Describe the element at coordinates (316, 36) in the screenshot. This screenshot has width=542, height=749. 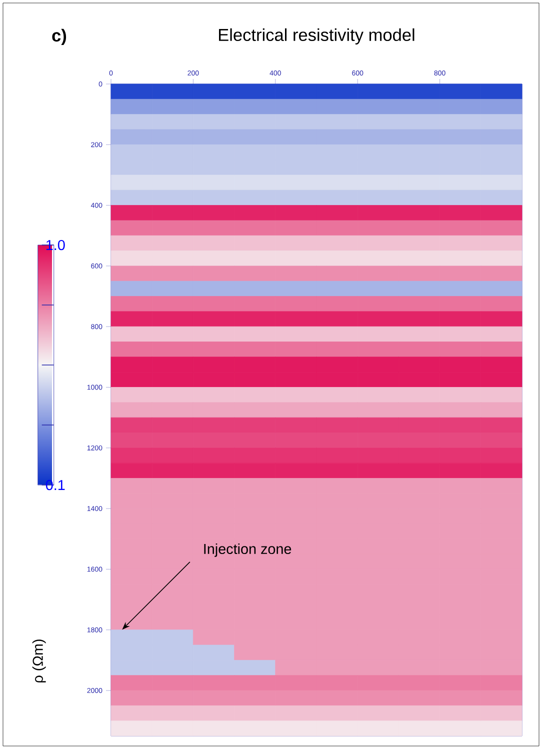
I see `chart-title: Electrical resistivity model` at that location.